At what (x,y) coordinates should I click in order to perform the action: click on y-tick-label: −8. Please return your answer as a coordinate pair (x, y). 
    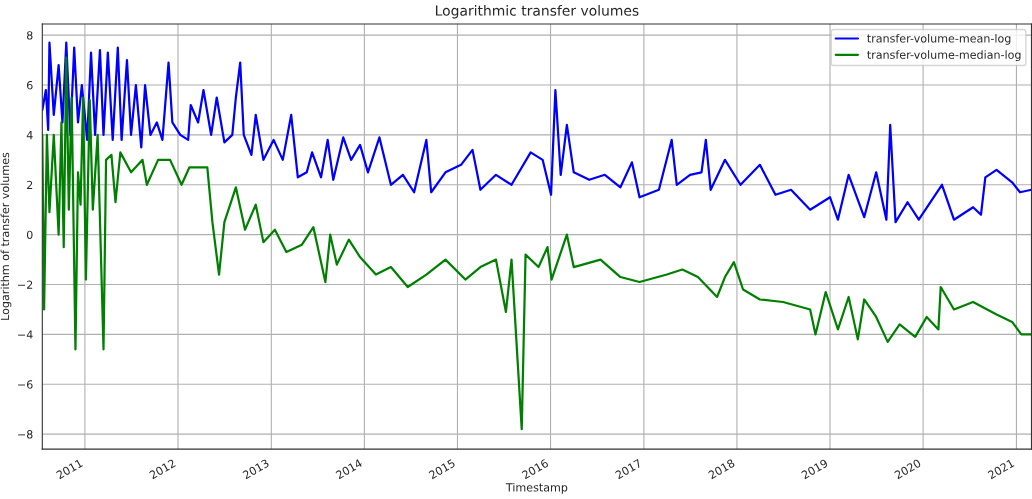
    Looking at the image, I should click on (25, 434).